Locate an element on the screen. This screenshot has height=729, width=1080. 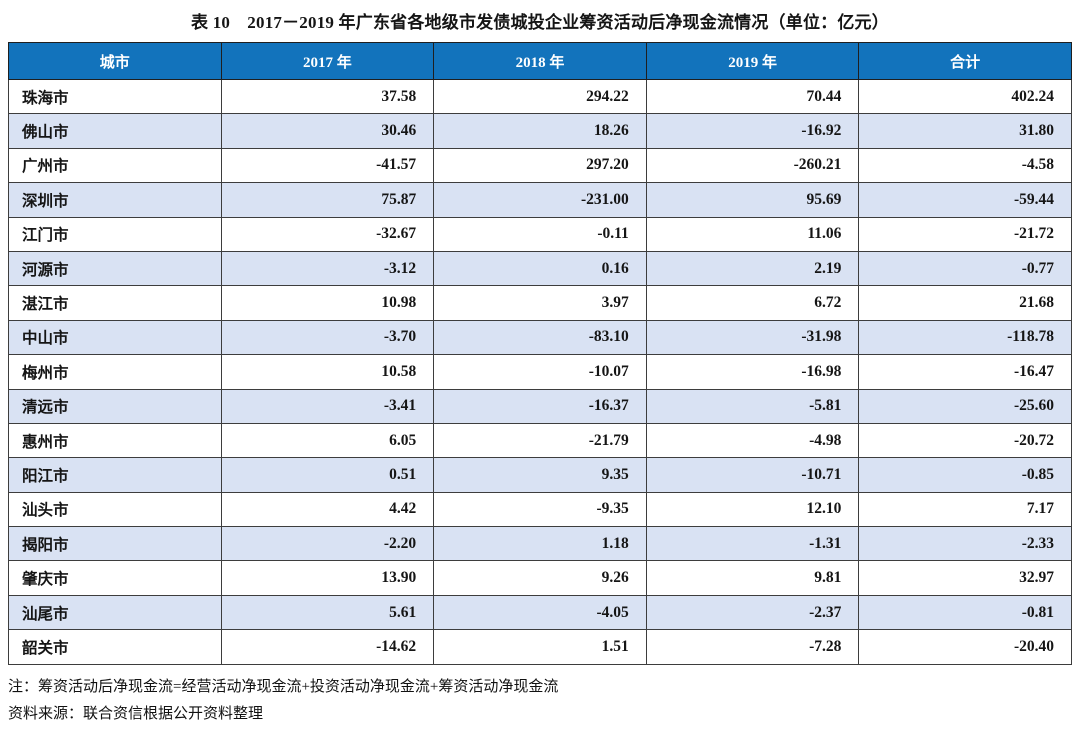
cell-value-total: 402.24 is located at coordinates (965, 96).